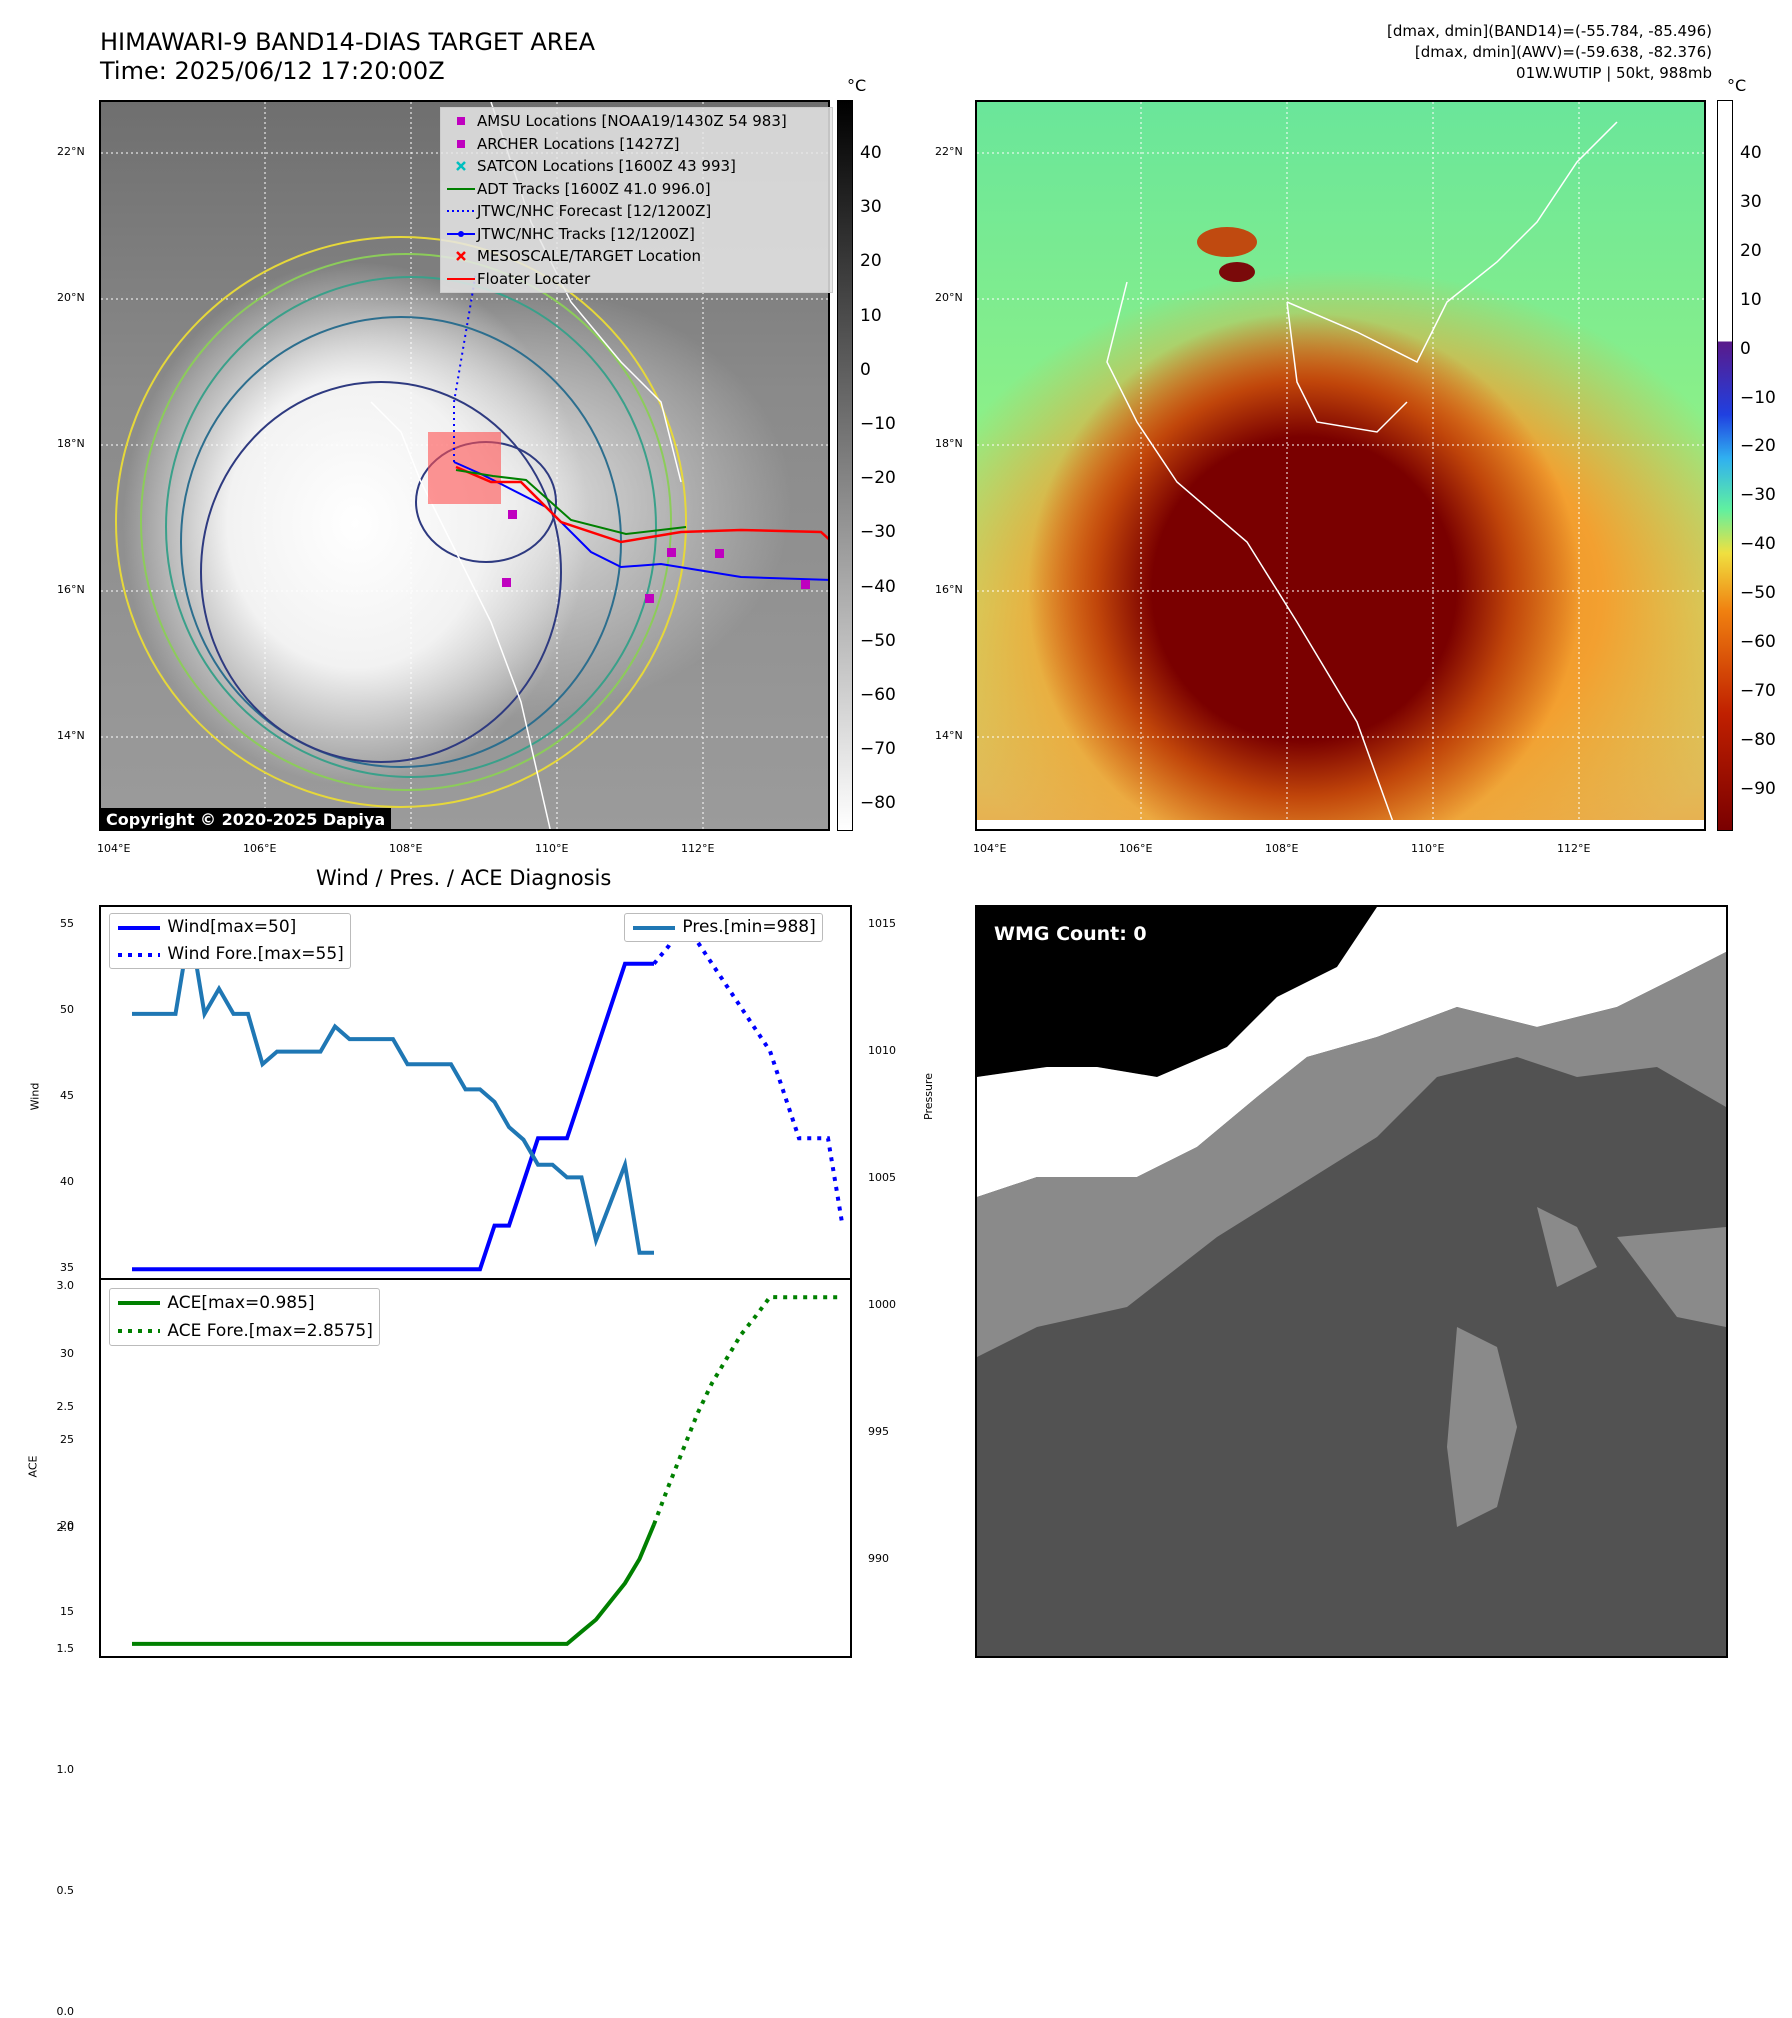  I want to click on wind-axis-tick: 45, so click(67, 1095).